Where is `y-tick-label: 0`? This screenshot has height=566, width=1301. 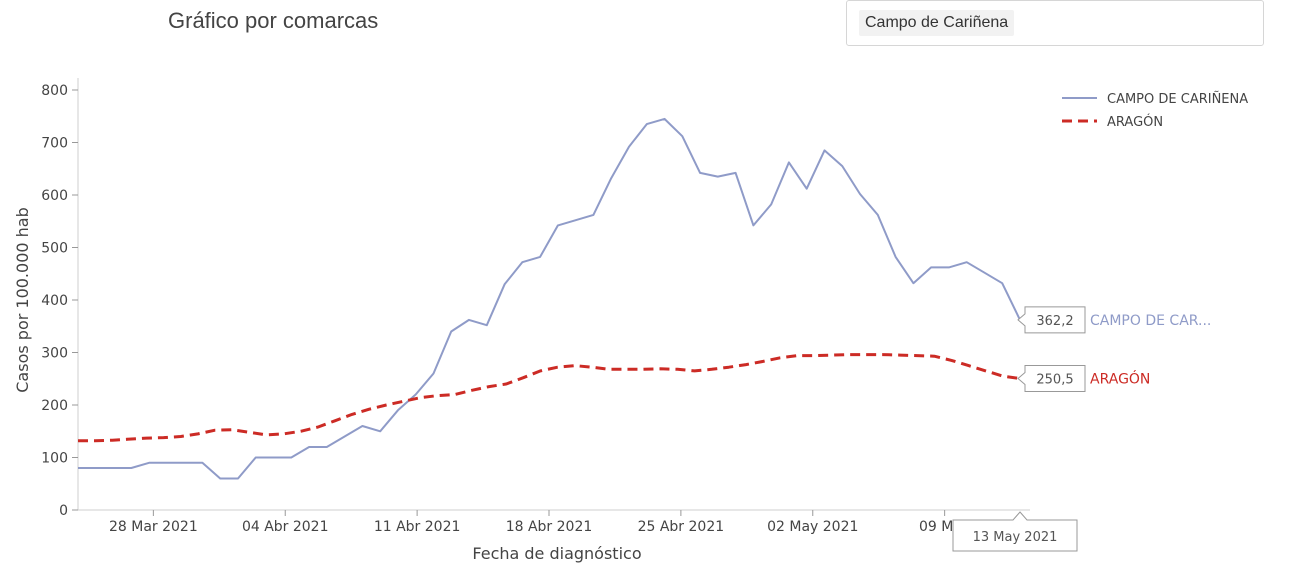
y-tick-label: 0 is located at coordinates (63, 511).